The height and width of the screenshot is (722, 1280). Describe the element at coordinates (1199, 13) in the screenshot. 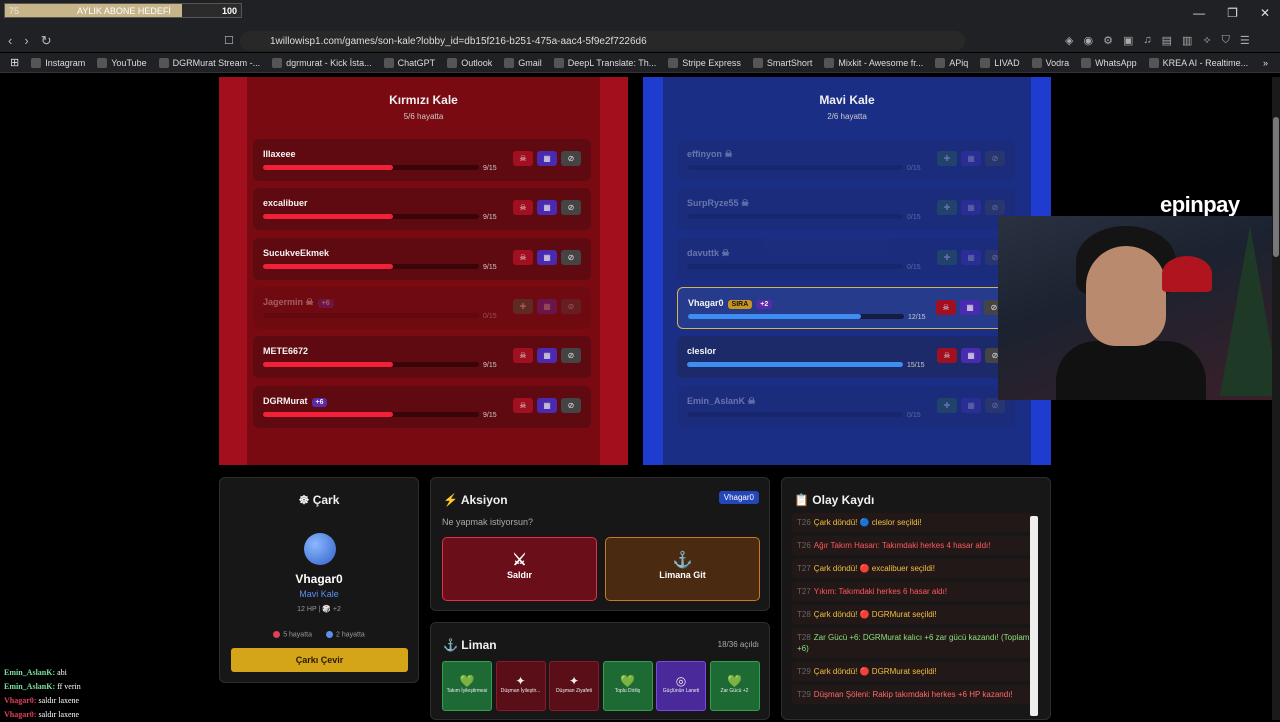

I see `minimize-icon: —` at that location.